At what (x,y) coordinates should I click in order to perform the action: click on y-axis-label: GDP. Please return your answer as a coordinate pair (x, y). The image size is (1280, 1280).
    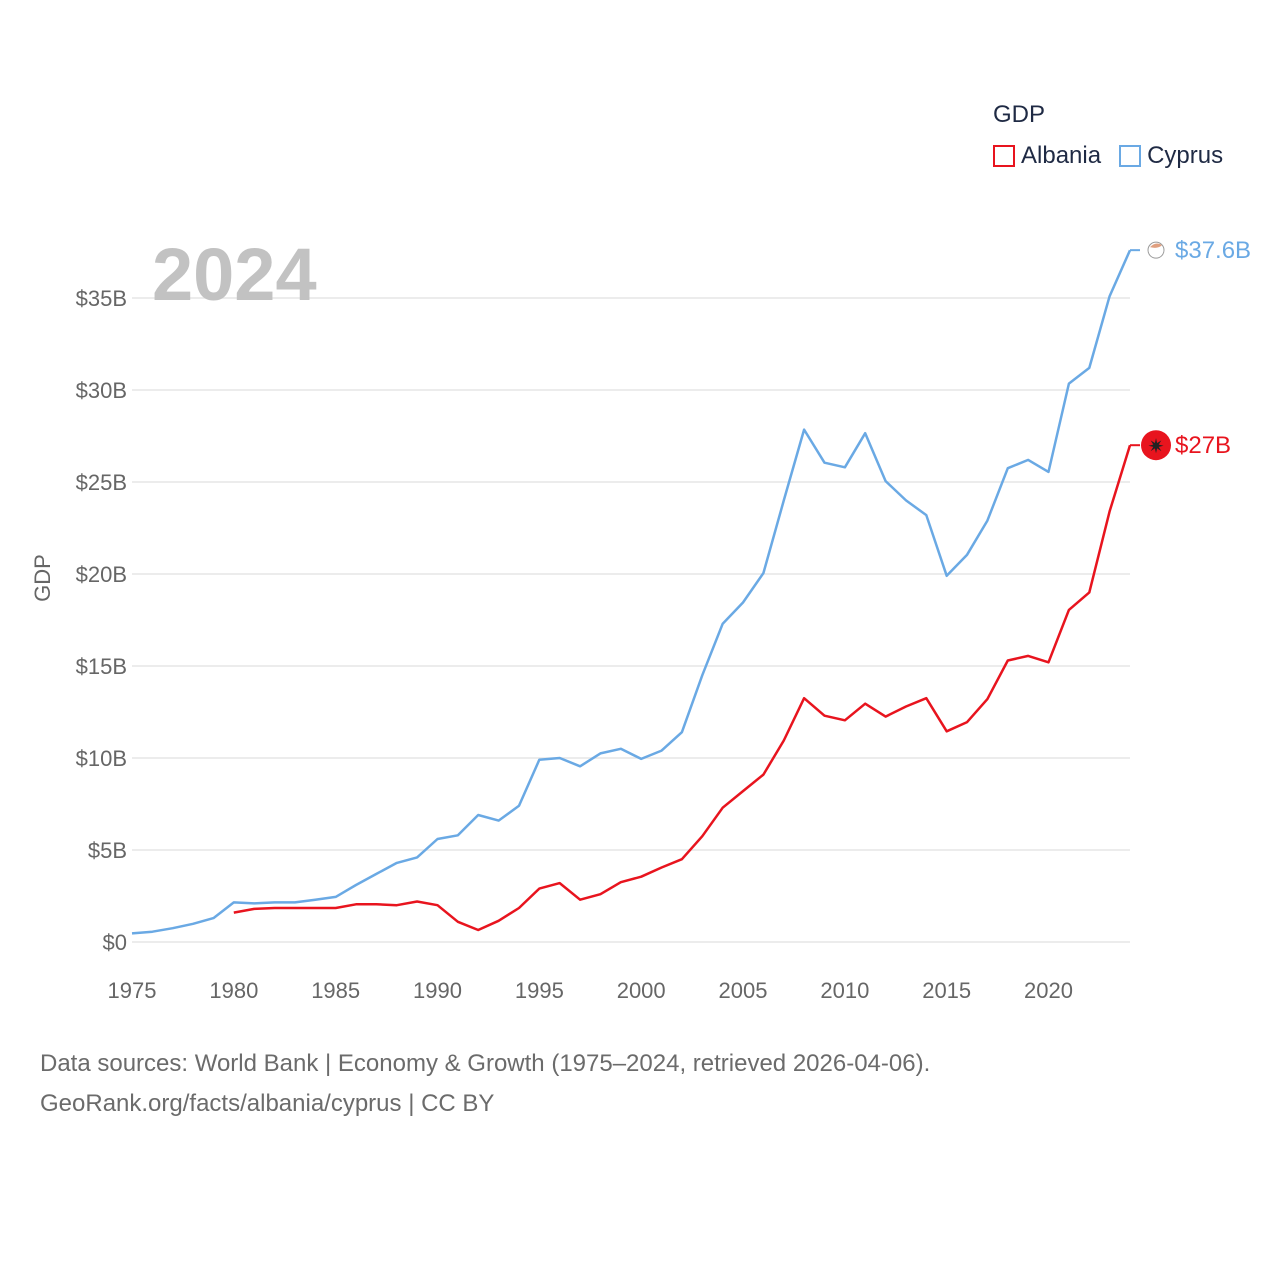
    Looking at the image, I should click on (42, 578).